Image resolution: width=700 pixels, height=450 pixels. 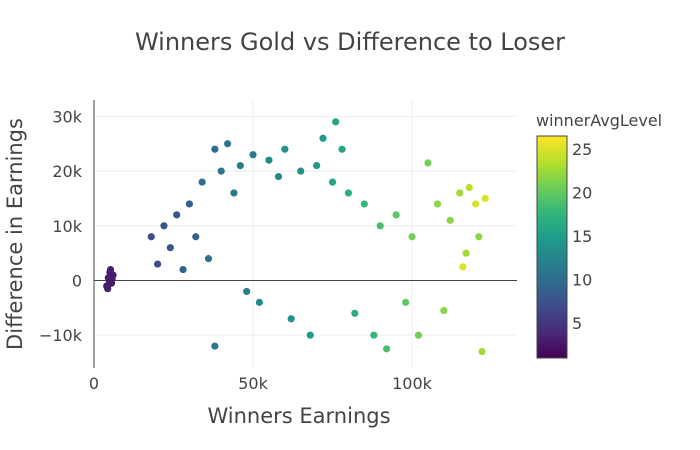 What do you see at coordinates (61, 335) in the screenshot?
I see `y-tick-label: −10k` at bounding box center [61, 335].